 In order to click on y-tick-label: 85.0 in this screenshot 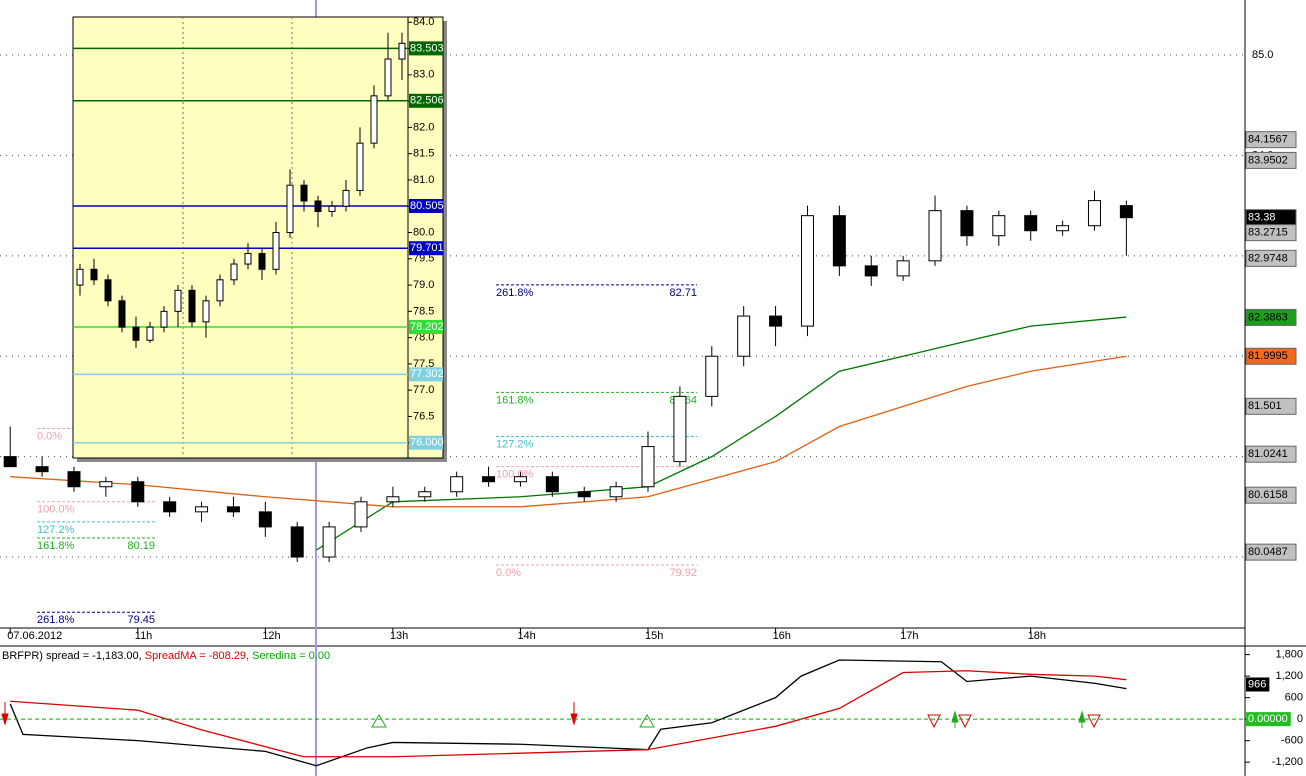, I will do `click(1262, 55)`.